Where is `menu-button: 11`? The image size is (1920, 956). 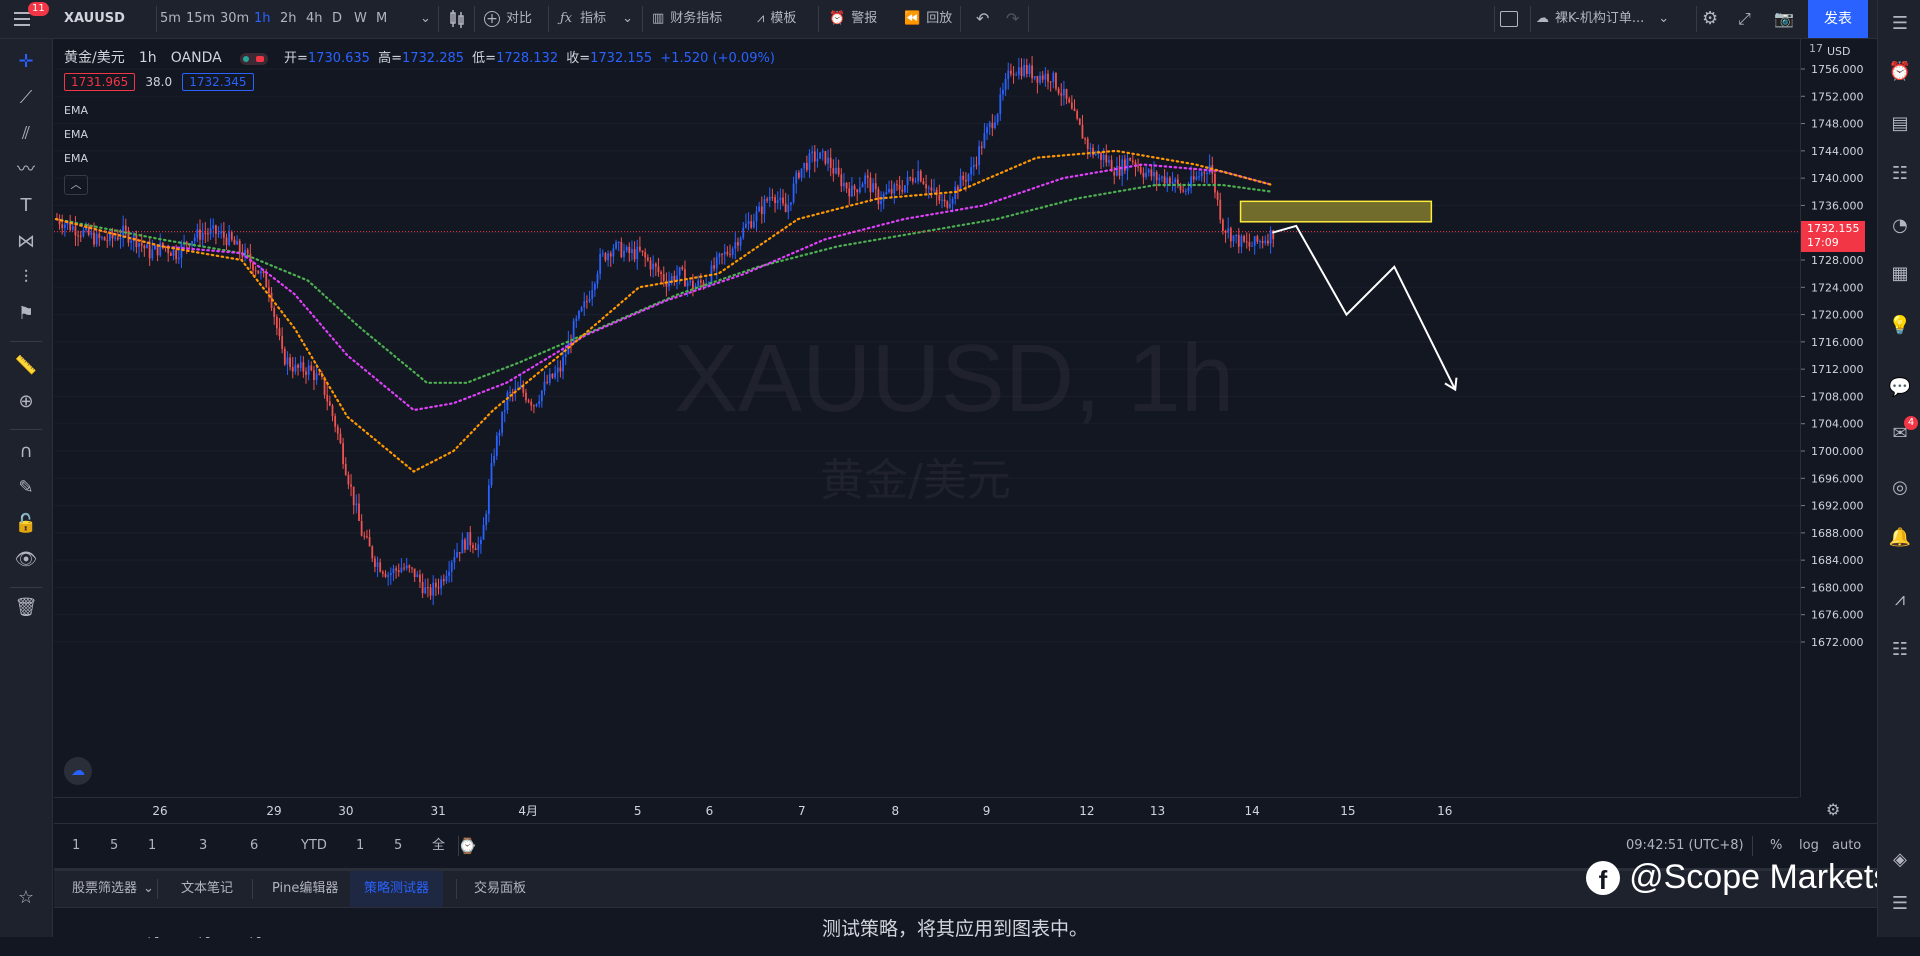 menu-button: 11 is located at coordinates (29, 19).